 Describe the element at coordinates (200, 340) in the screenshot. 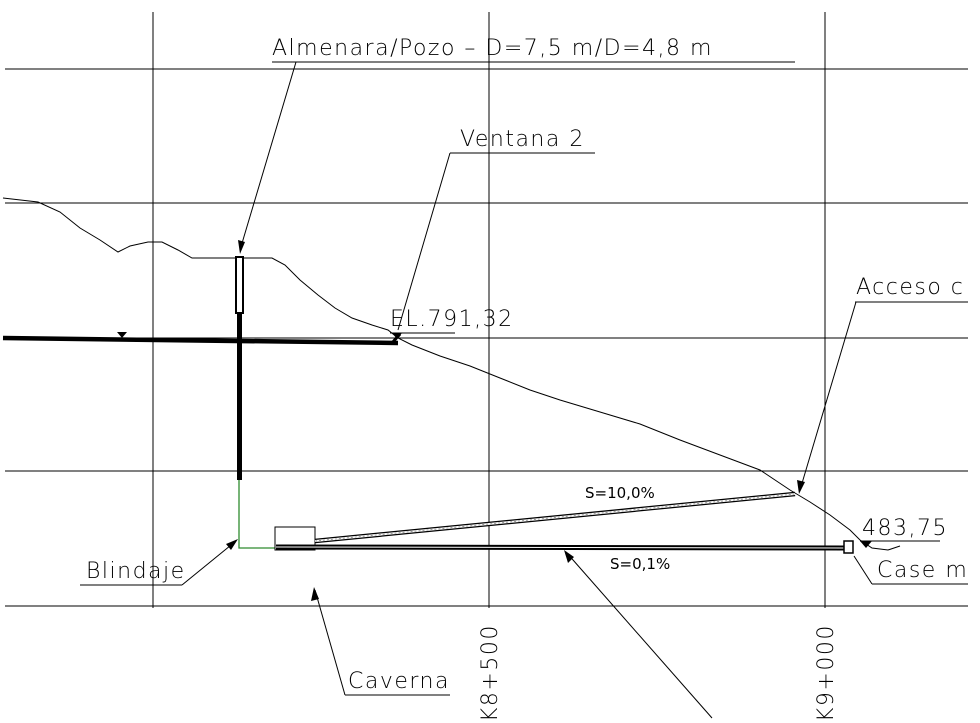

I see `headrace-tunnel` at that location.